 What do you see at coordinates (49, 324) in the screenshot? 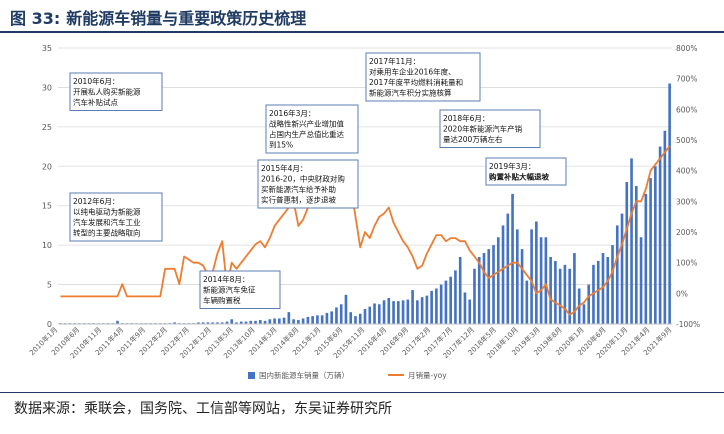
I see `y-left-tick-label: 0` at bounding box center [49, 324].